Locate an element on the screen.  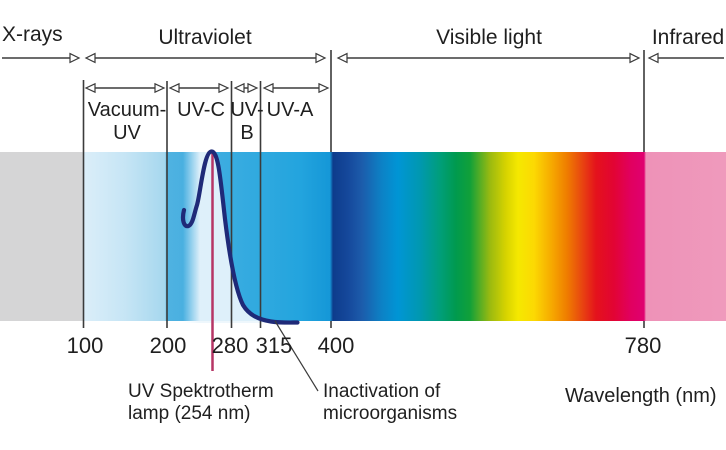
label-uv-b-line1: UV- is located at coordinates (247, 110).